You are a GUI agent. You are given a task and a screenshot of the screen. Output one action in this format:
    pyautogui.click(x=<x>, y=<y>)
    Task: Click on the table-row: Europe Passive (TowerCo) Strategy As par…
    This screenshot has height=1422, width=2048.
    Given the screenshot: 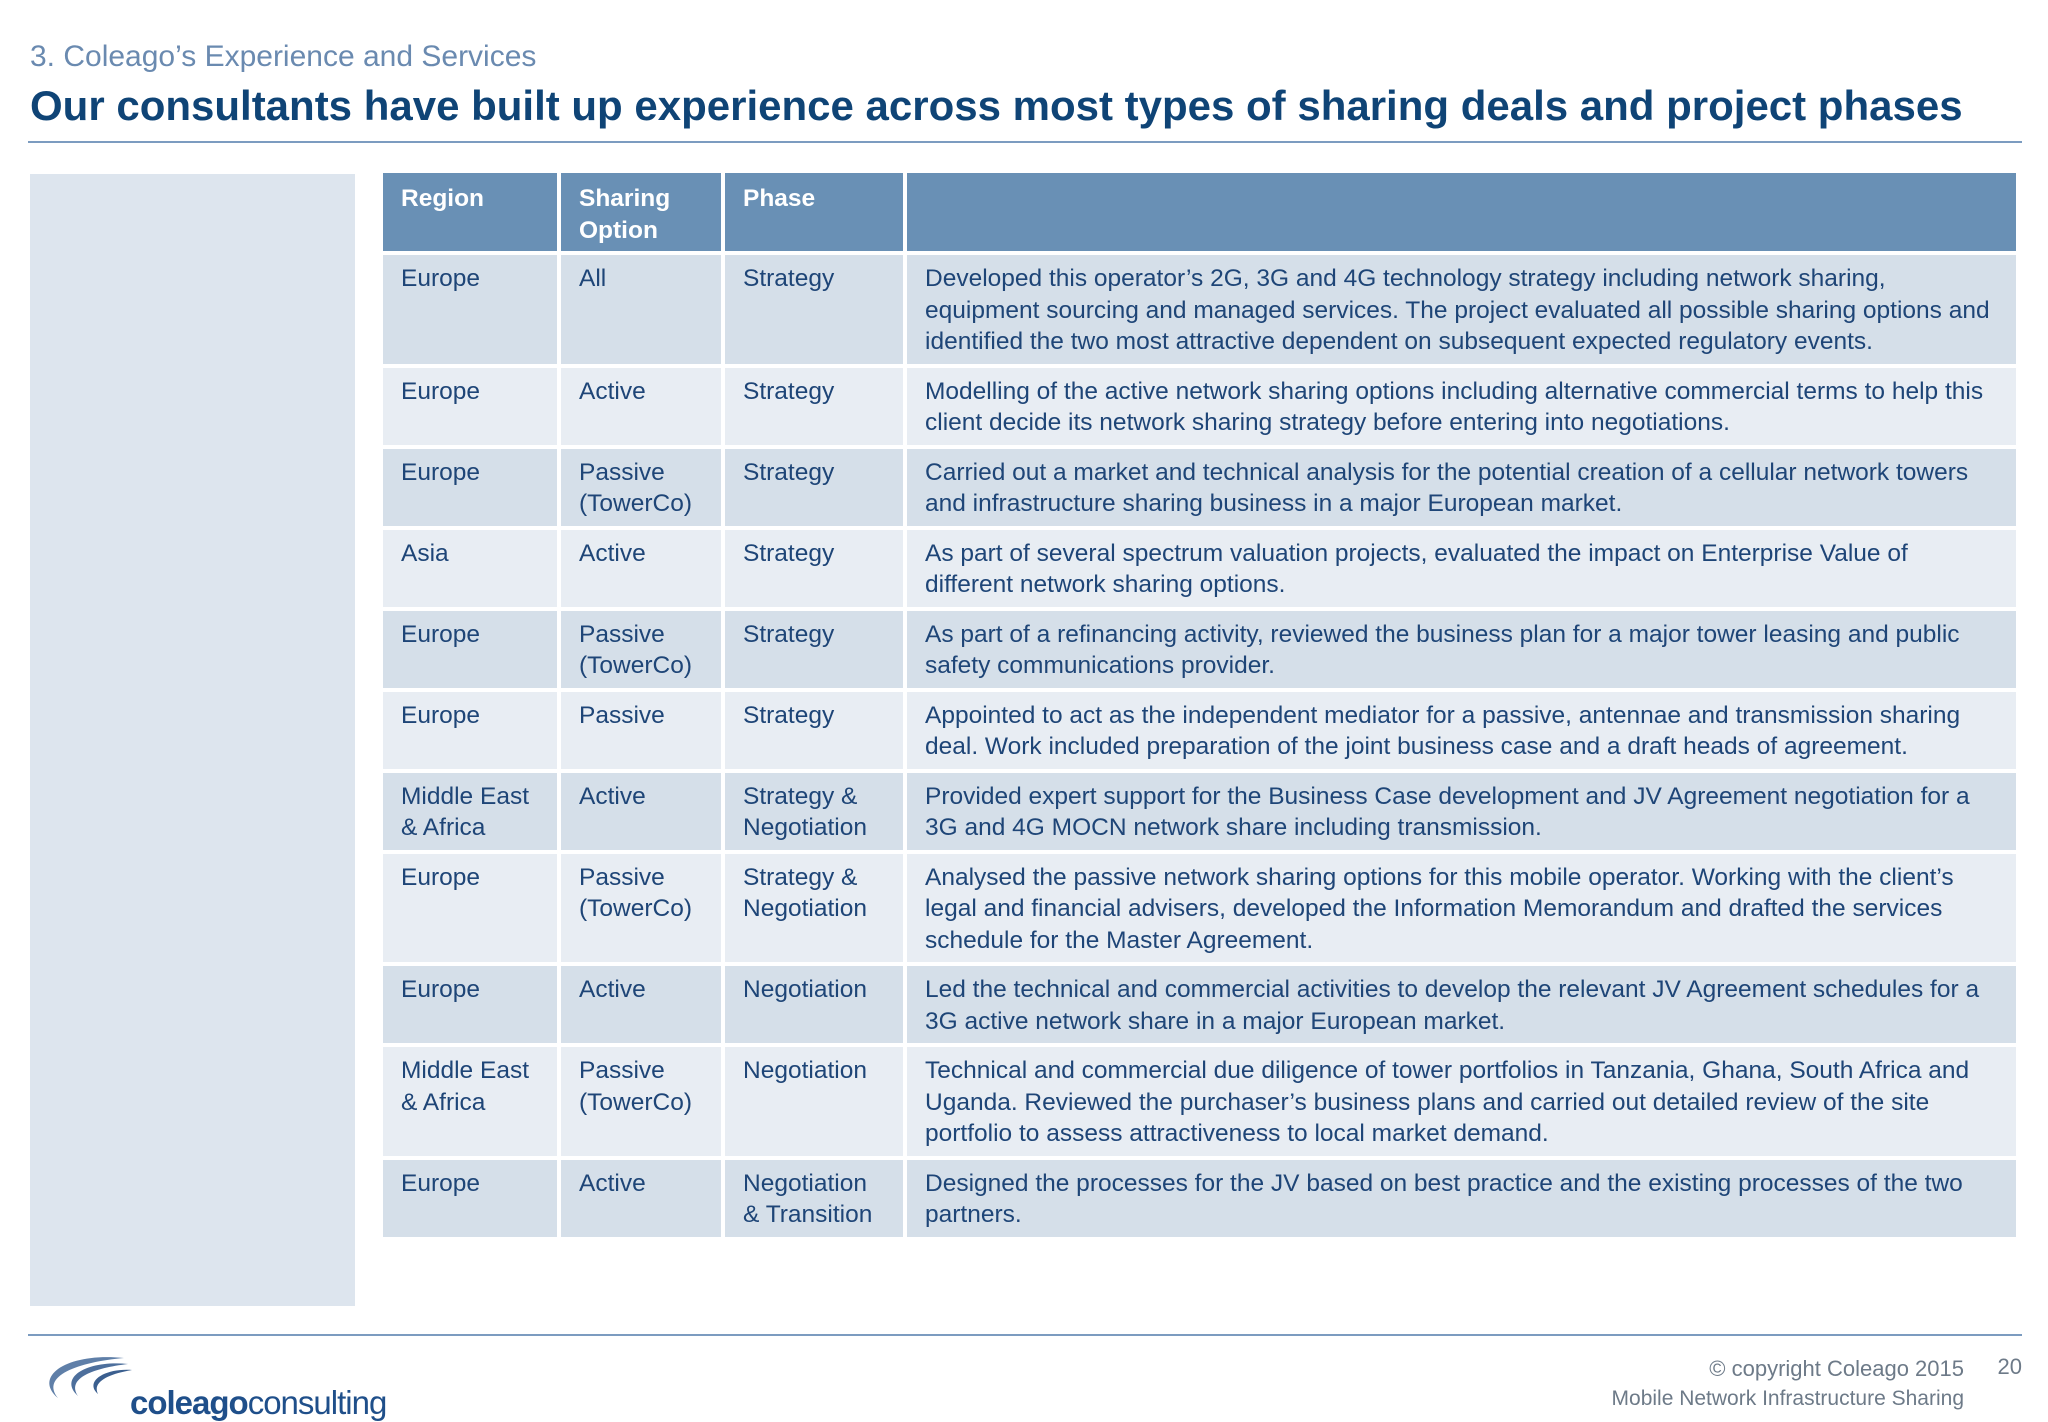 What is the action you would take?
    pyautogui.click(x=1199, y=649)
    